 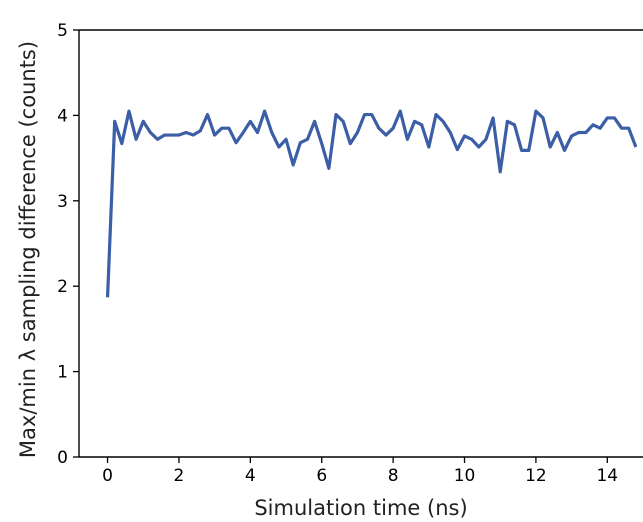 I want to click on x-tick-label: 14, so click(x=607, y=476).